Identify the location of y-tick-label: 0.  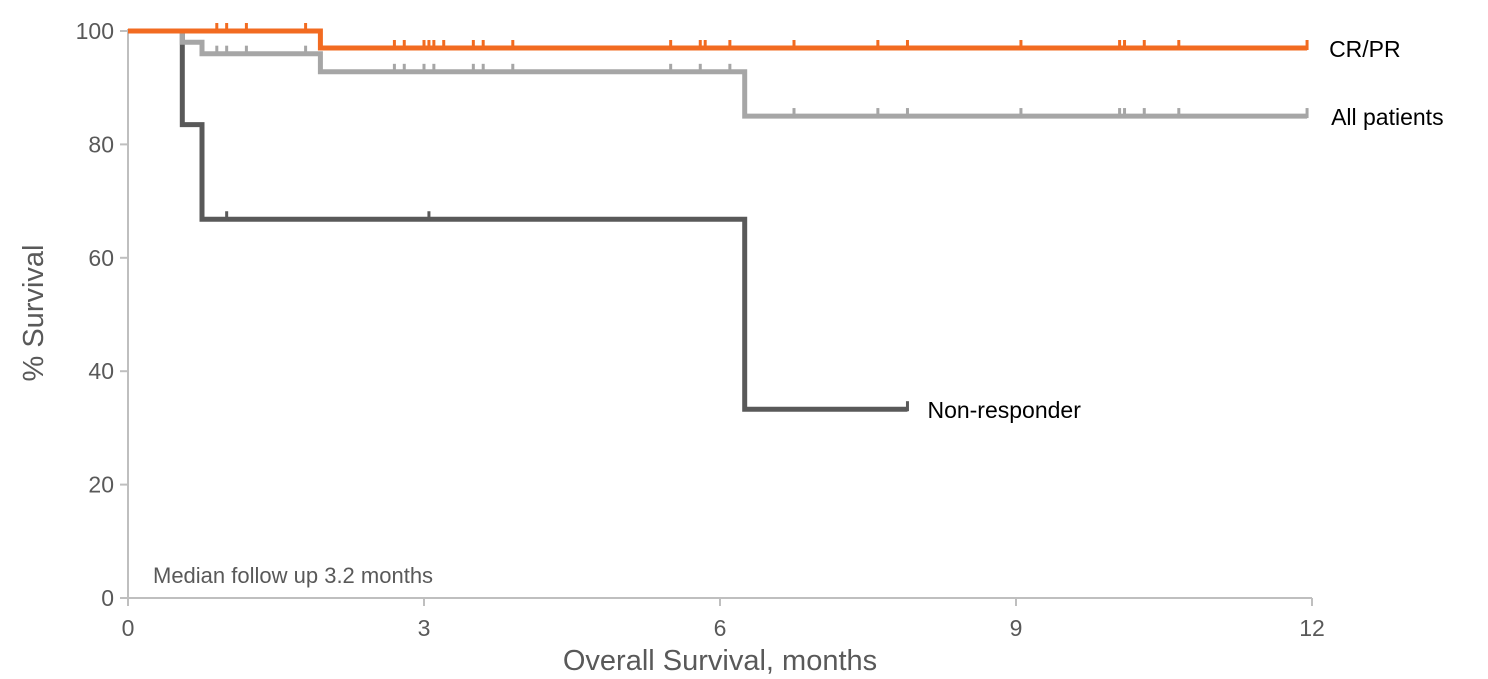
(107, 598).